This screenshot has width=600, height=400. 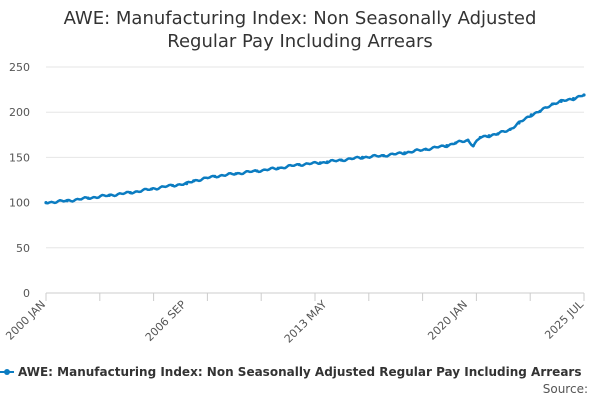 I want to click on y-tick-label: 150, so click(x=19, y=157).